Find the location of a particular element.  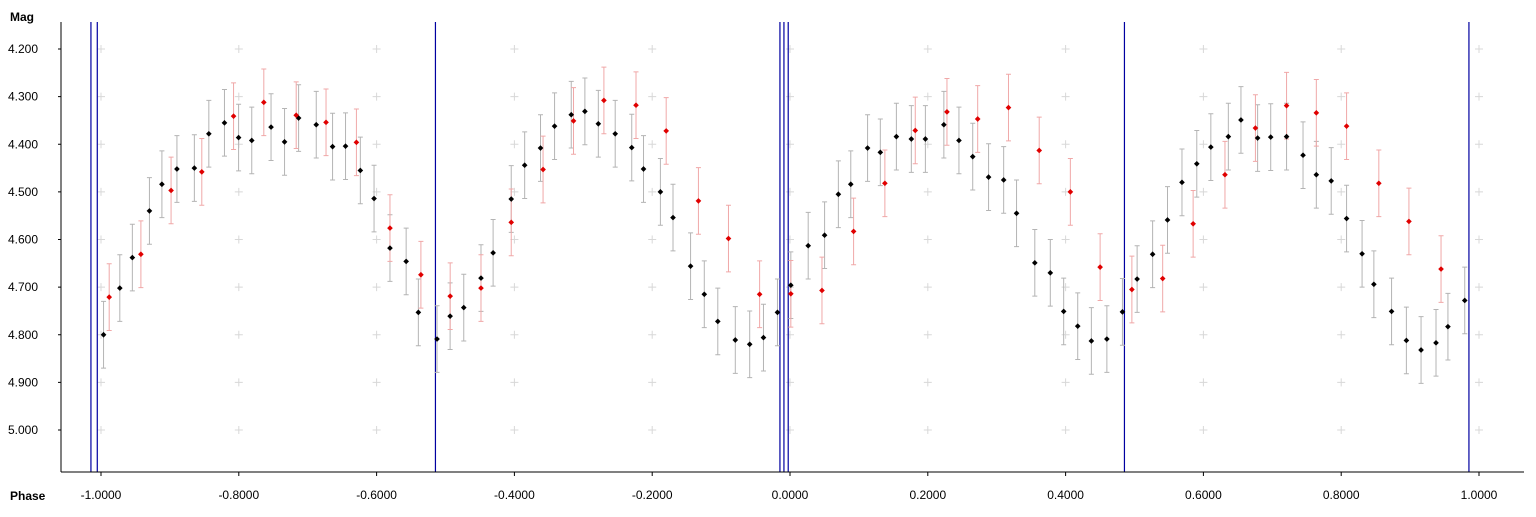

y-tick-label: 4.900 is located at coordinates (23, 382).